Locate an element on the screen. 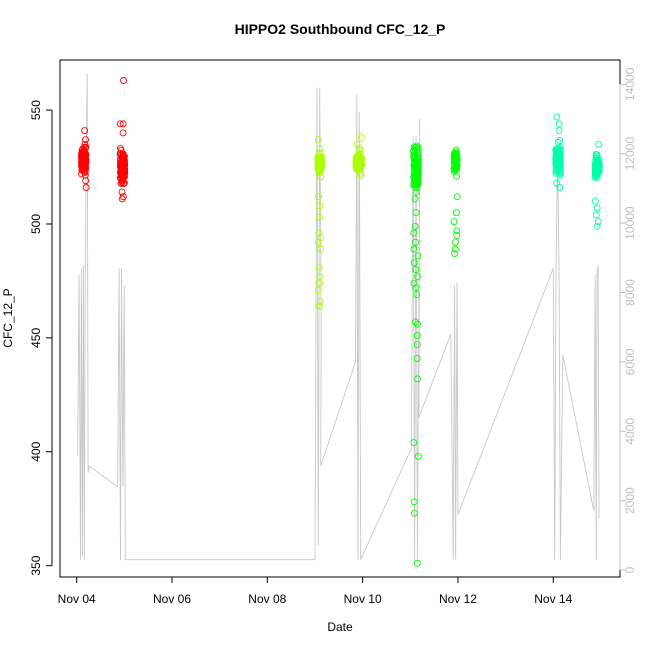 This screenshot has height=650, width=650. y2-tick-label: 12000 is located at coordinates (630, 154).